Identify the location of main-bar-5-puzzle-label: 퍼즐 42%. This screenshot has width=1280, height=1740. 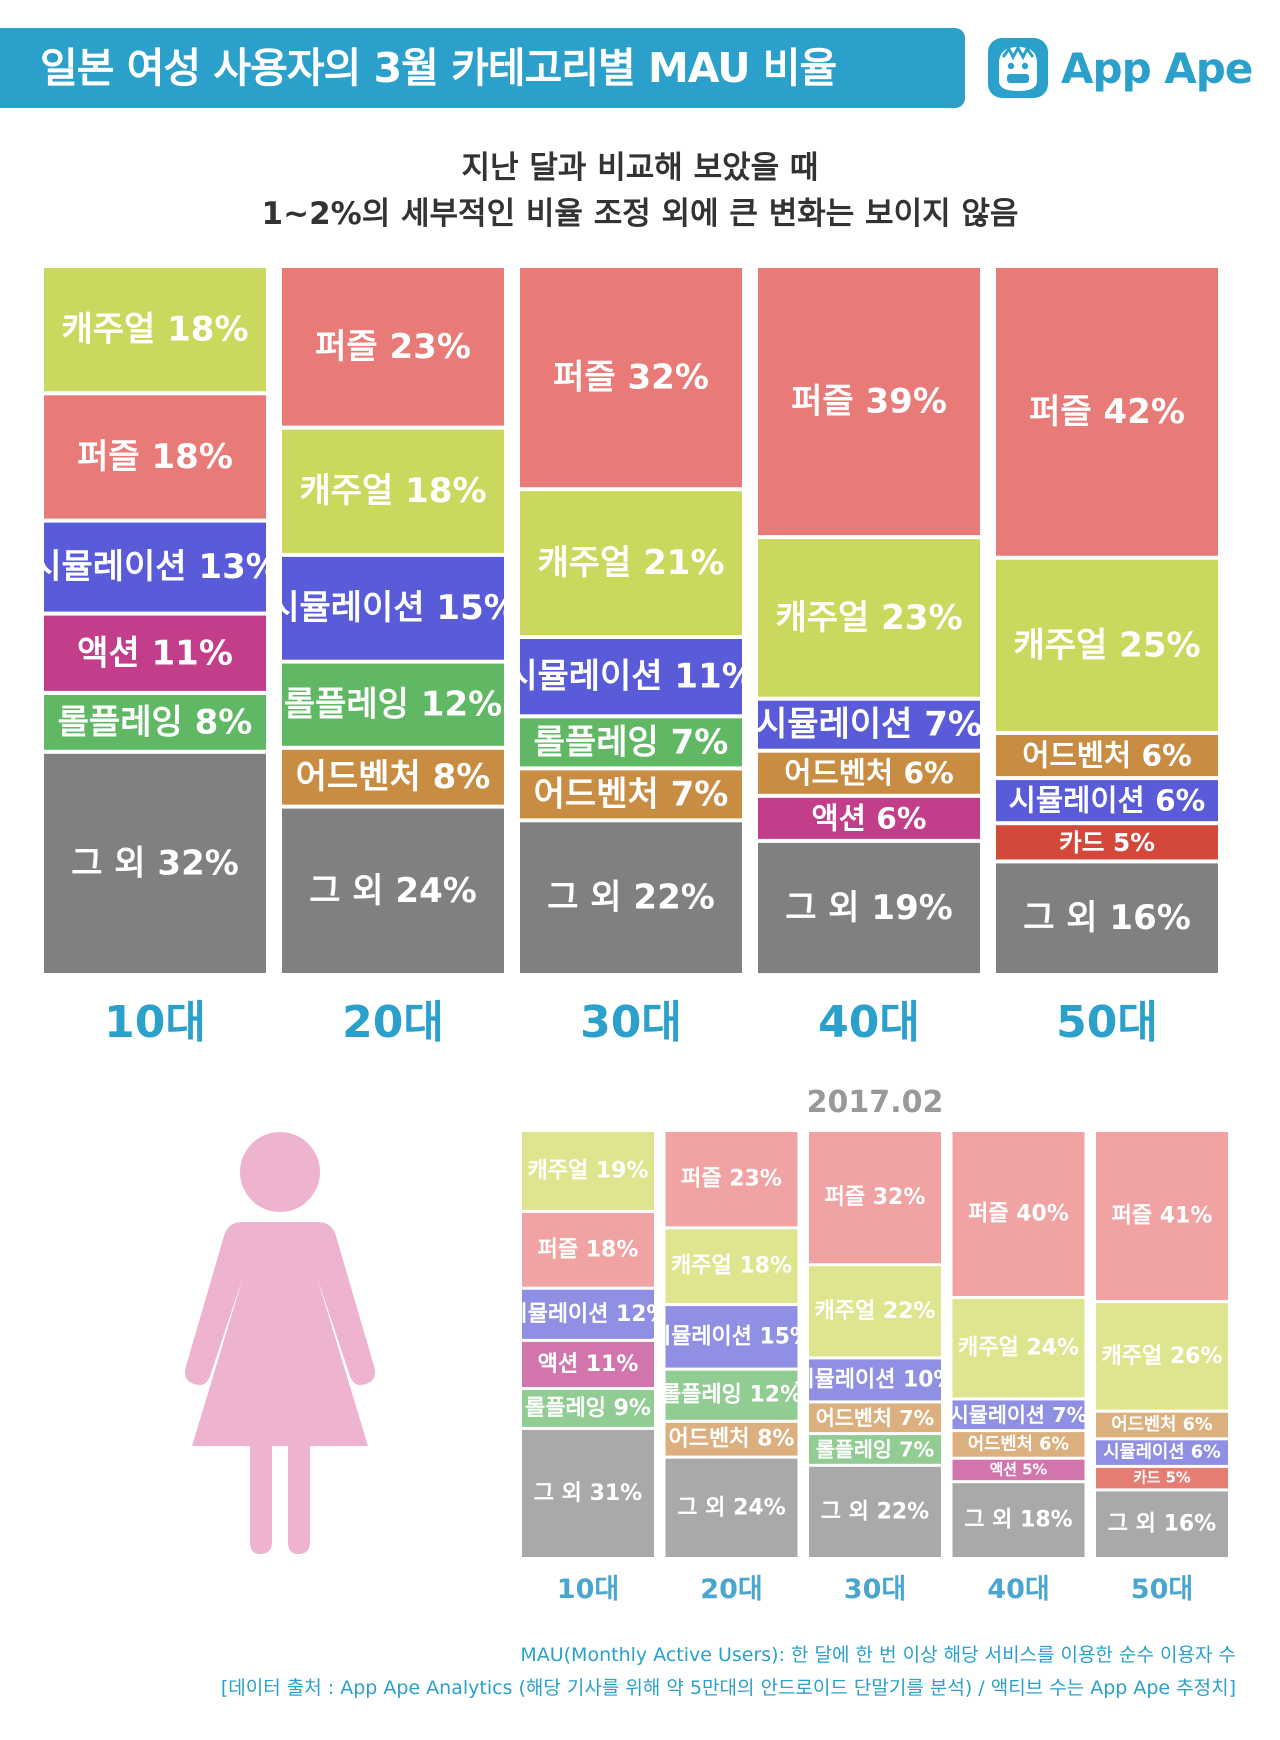
(1107, 412).